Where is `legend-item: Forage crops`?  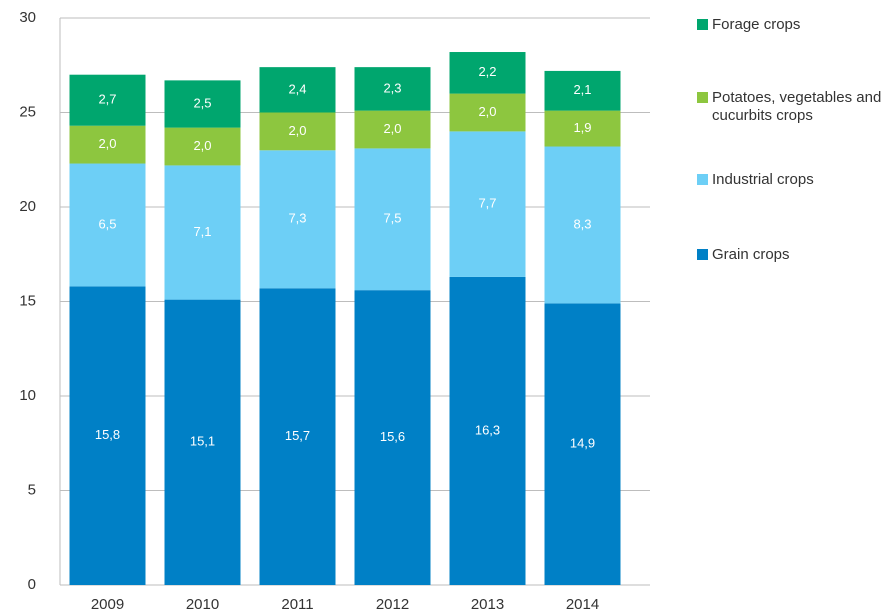
legend-item: Forage crops is located at coordinates (795, 25).